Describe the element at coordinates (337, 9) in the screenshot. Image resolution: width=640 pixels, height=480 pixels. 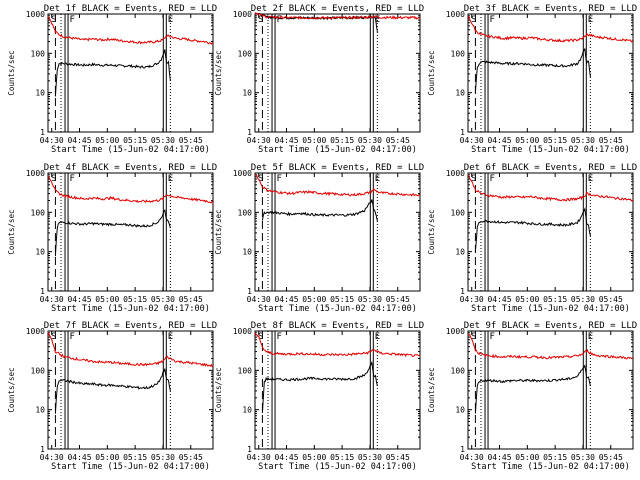
I see `panel-title: Det 2f BLACK = Events, RED = LLD` at that location.